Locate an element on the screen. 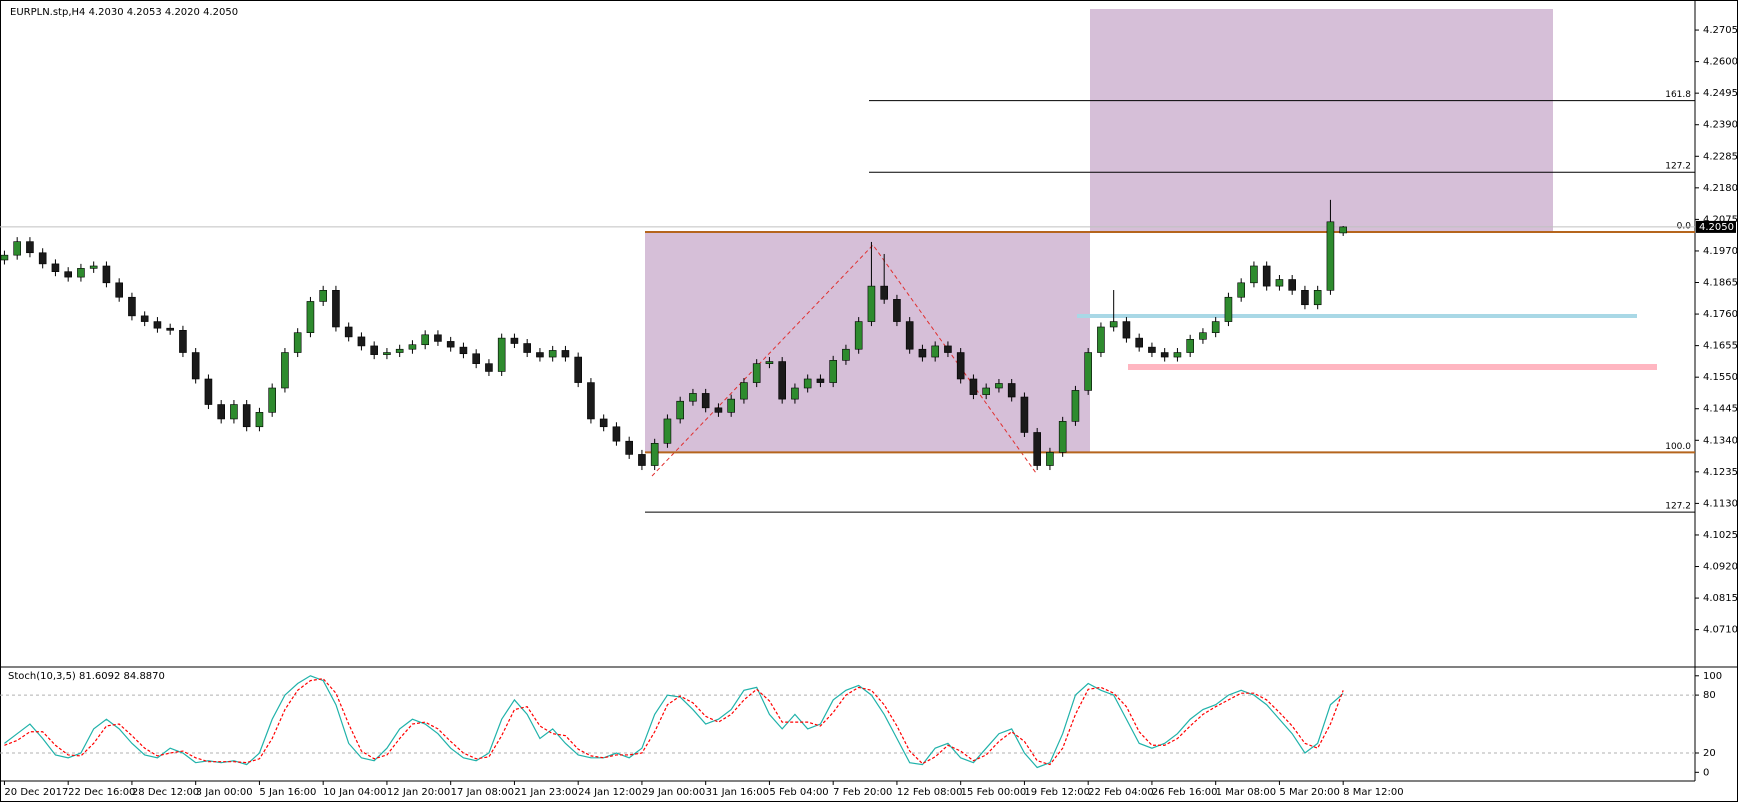  y-tick-label: 4.0710 is located at coordinates (1720, 630).